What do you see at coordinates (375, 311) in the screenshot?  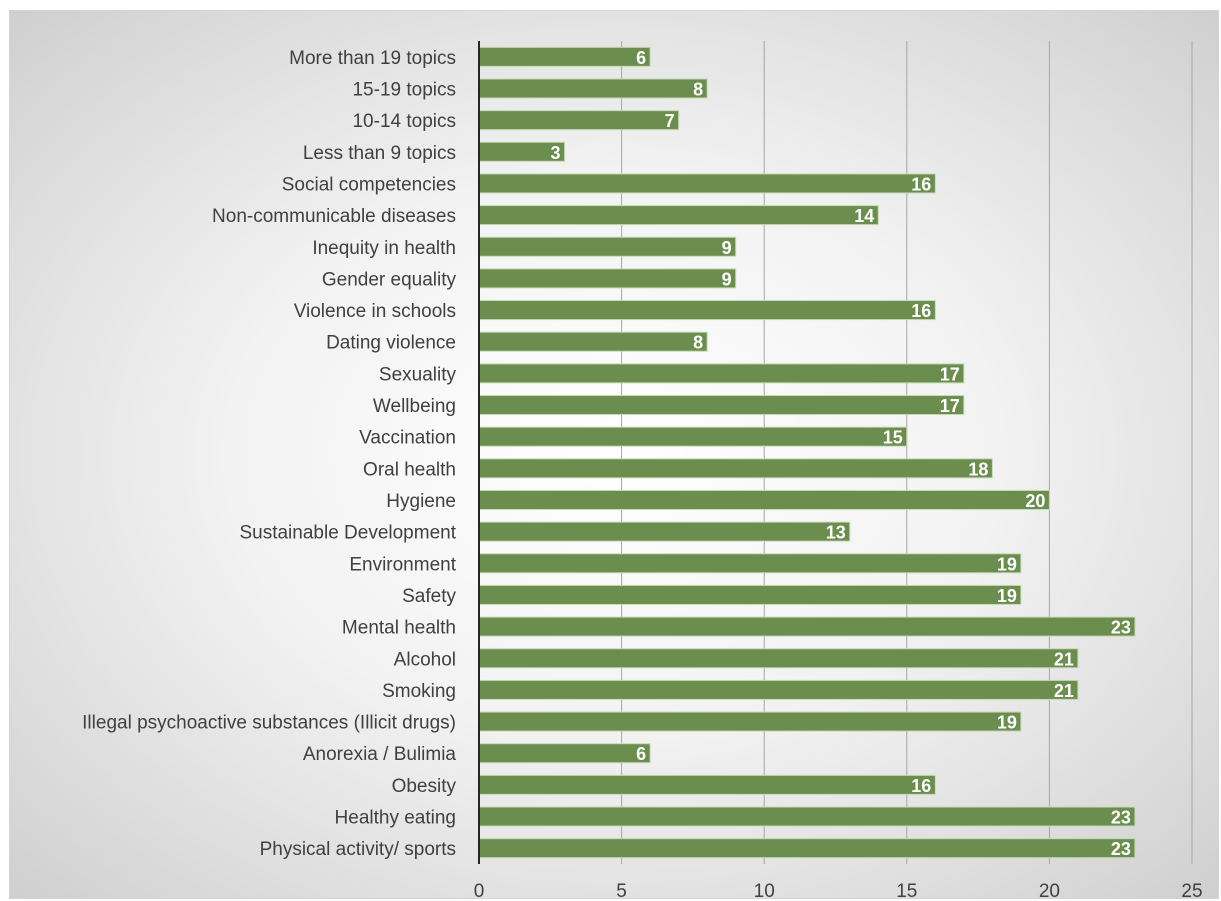 I see `category-label: Violence in schools` at bounding box center [375, 311].